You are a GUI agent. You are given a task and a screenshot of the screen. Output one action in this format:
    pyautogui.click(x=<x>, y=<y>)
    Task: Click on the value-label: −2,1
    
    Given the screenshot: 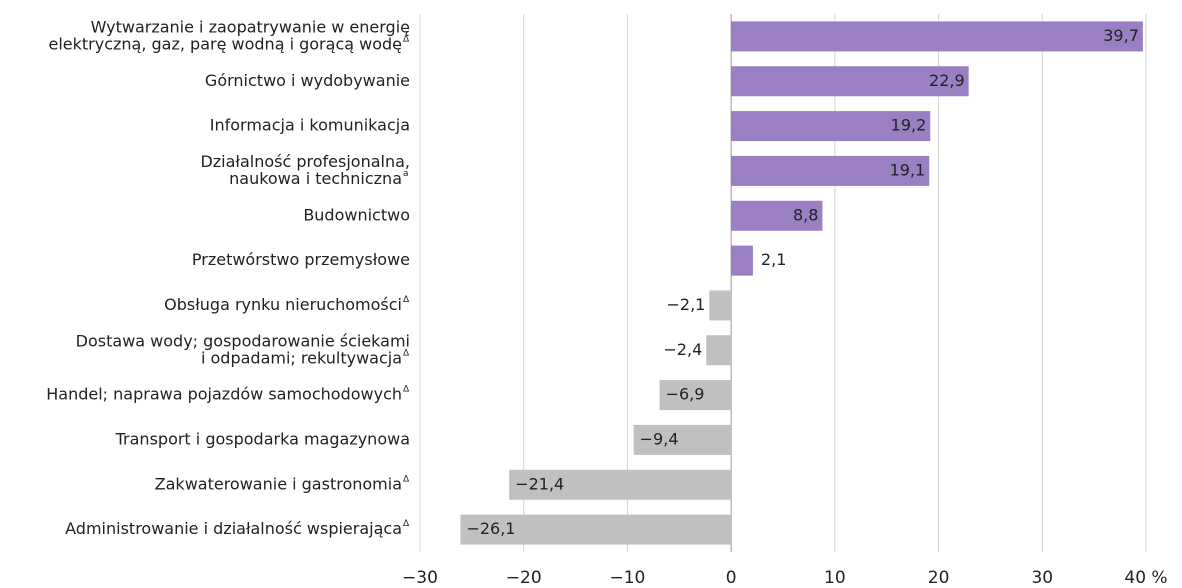 What is the action you would take?
    pyautogui.click(x=686, y=304)
    